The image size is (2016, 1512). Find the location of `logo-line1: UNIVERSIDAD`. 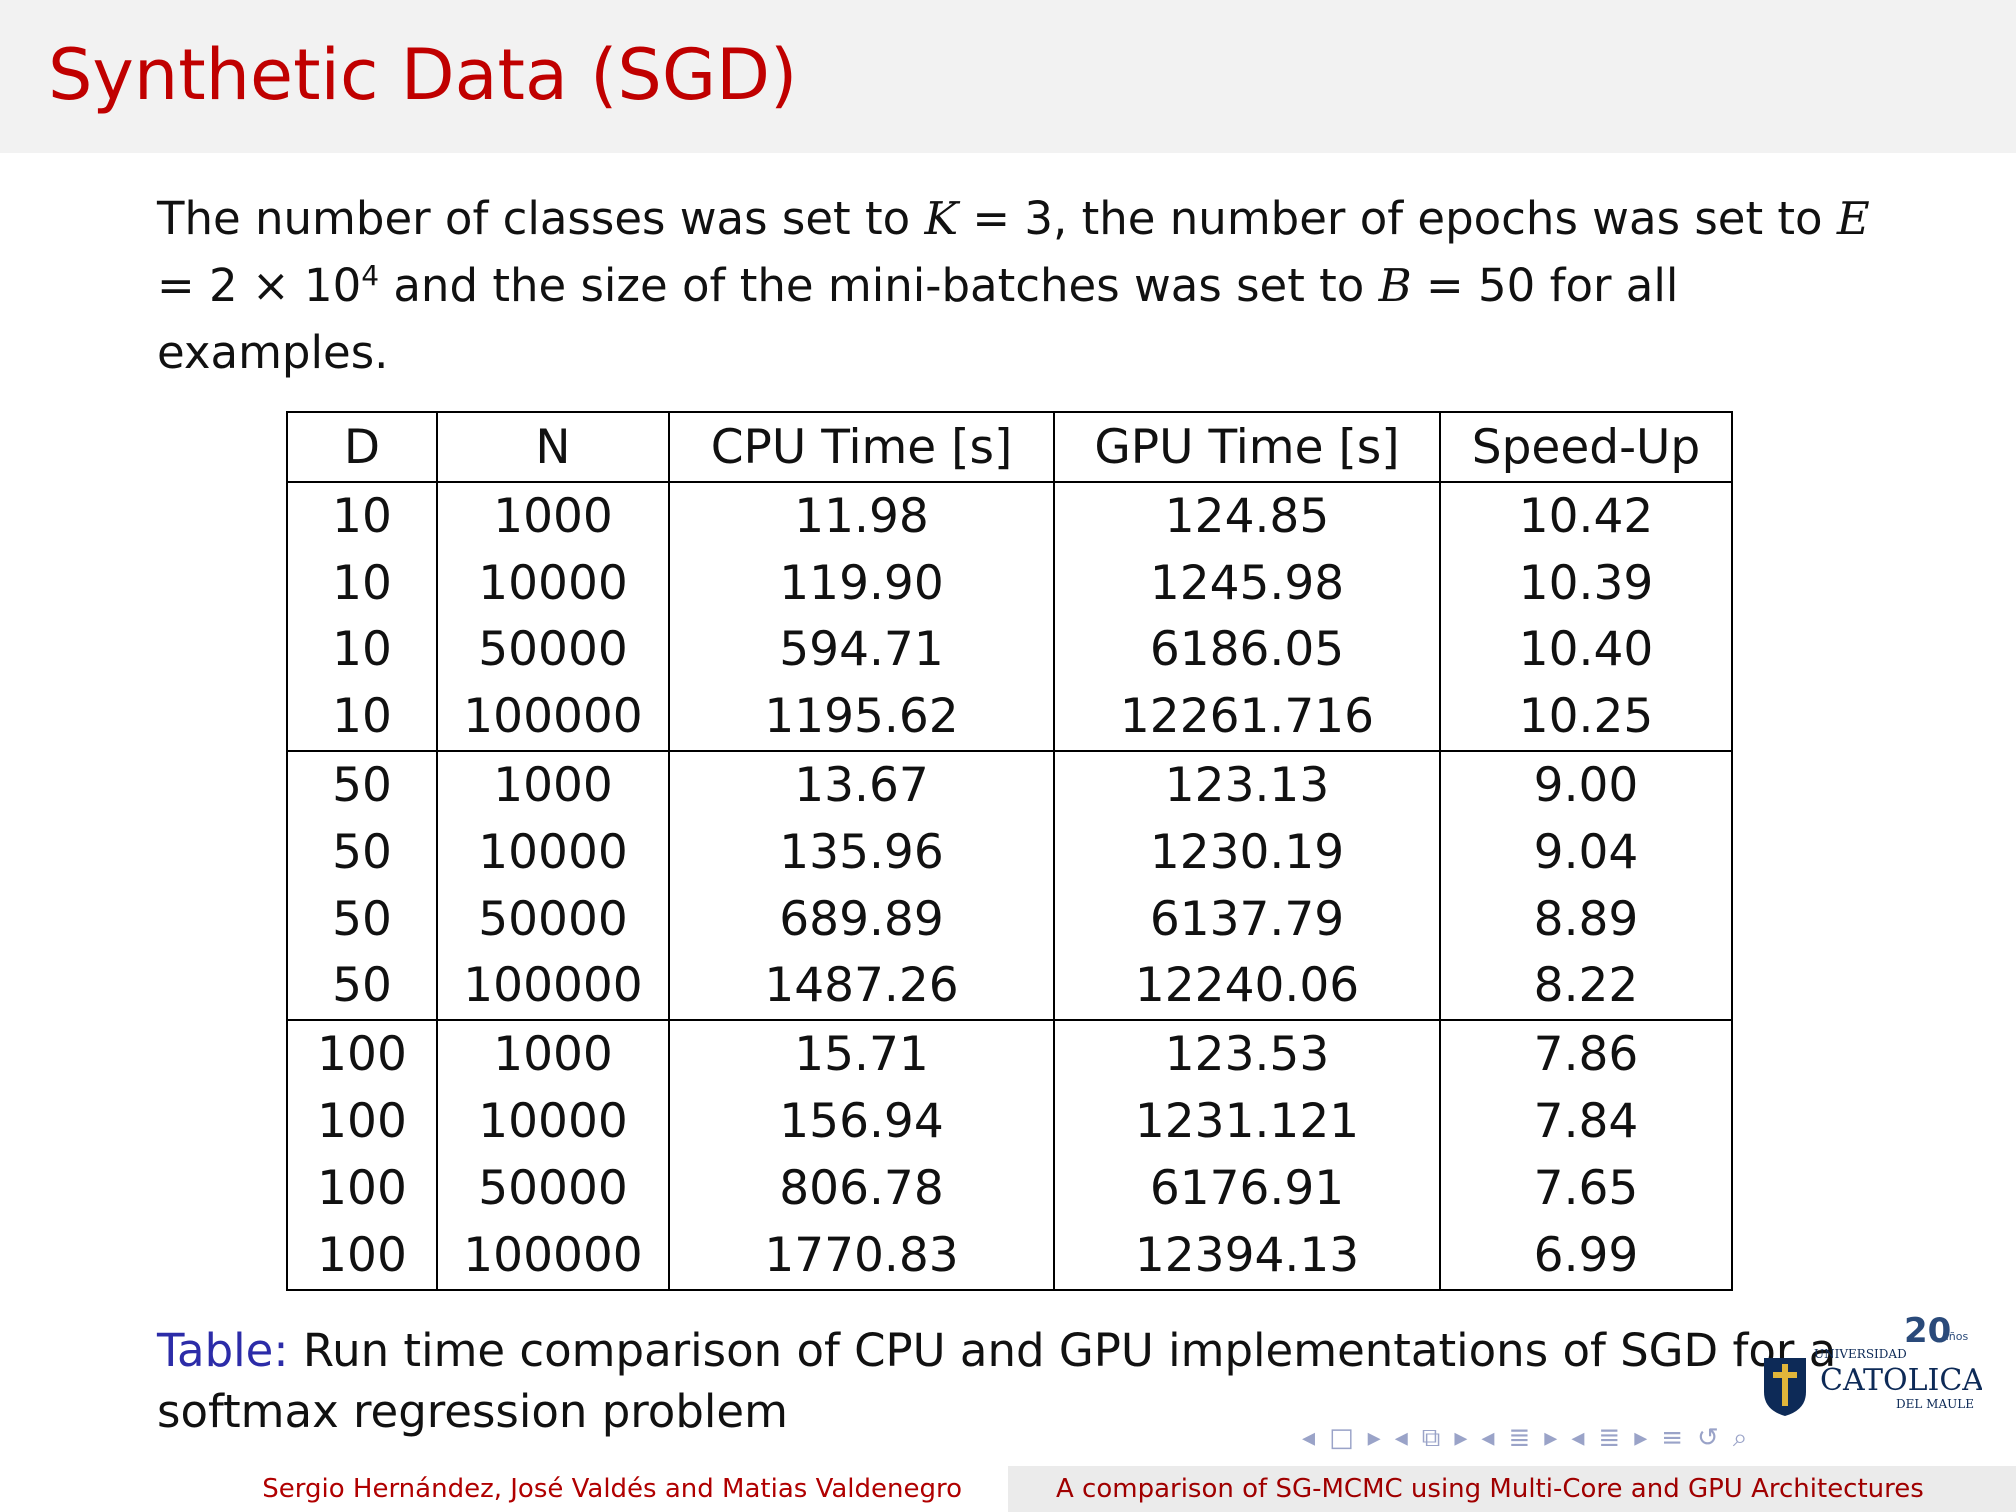

logo-line1: UNIVERSIDAD is located at coordinates (1860, 1354).